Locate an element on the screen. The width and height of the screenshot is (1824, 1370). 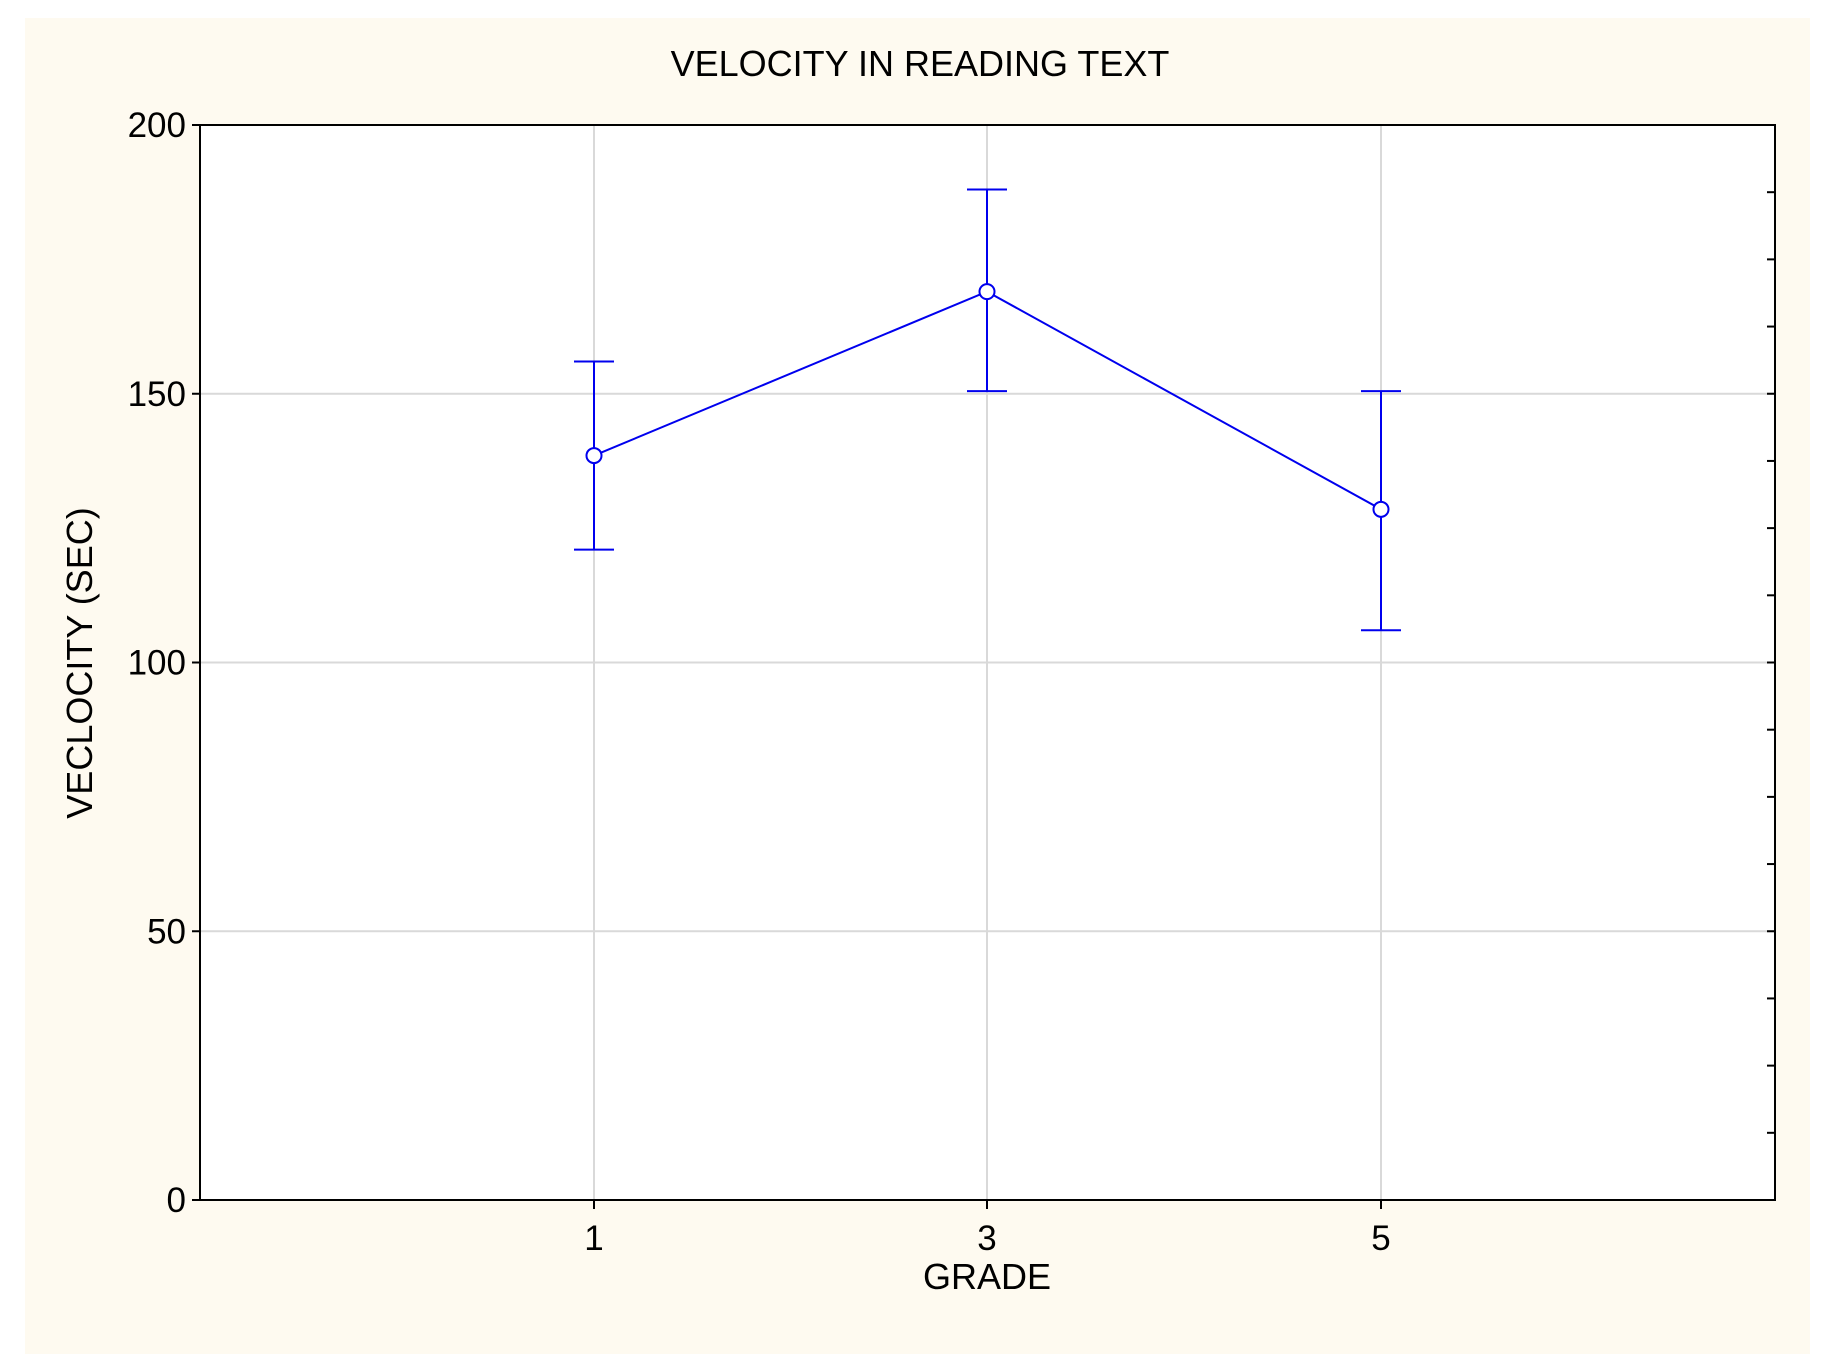
chart-title: VELOCITY IN READING TEXT is located at coordinates (920, 63).